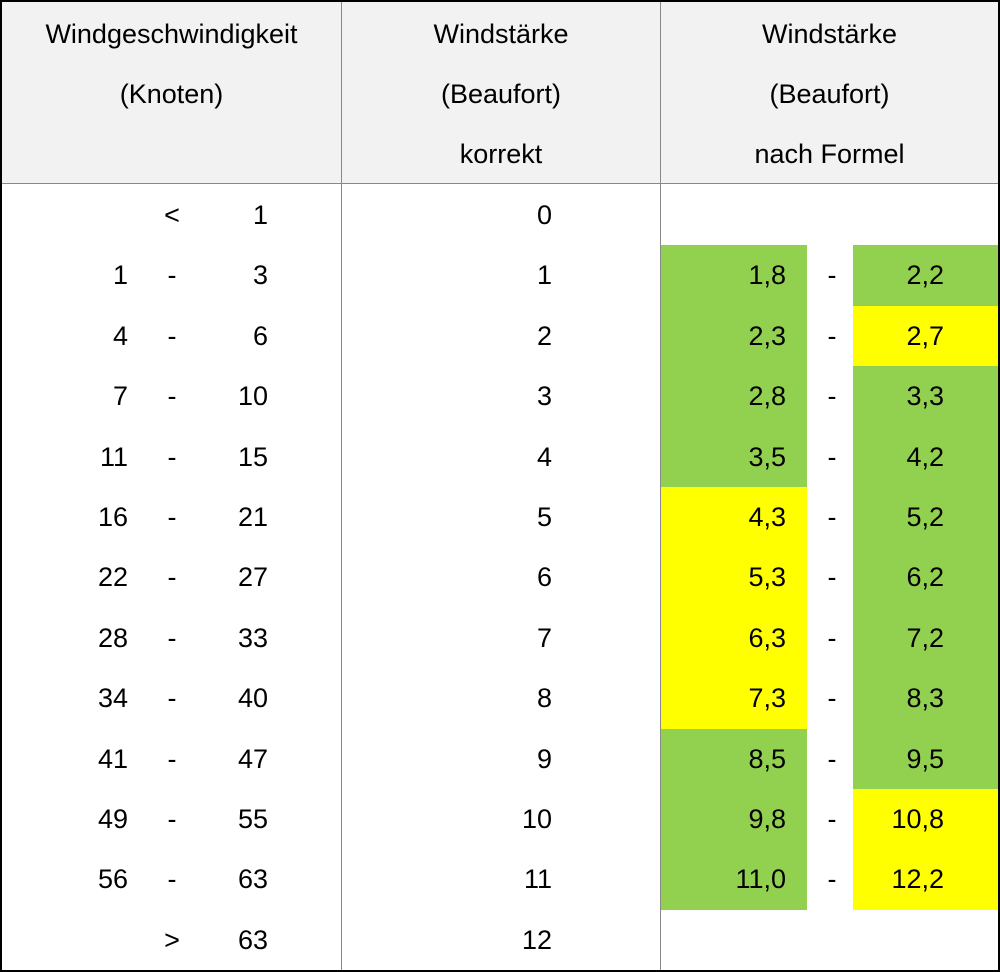 The height and width of the screenshot is (972, 1000). I want to click on formula-to: 4,2, so click(925, 456).